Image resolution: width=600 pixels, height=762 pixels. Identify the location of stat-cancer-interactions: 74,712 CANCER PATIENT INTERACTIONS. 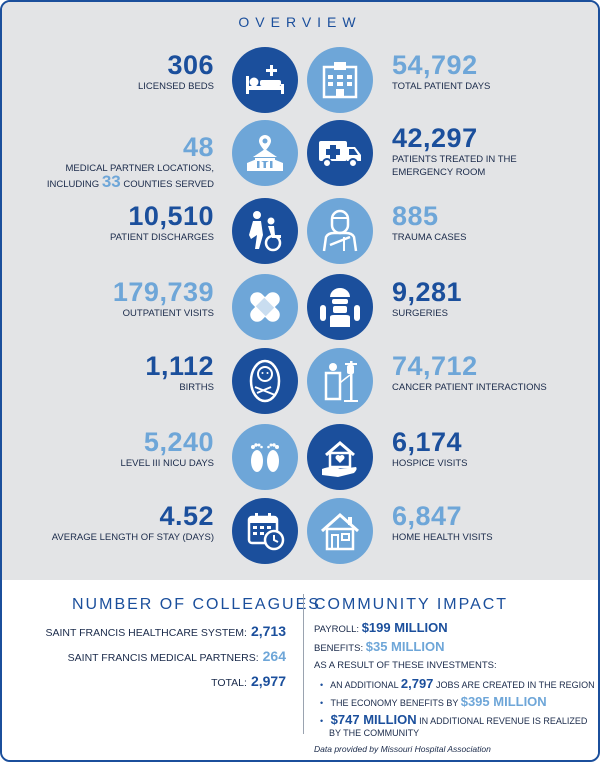
(469, 372).